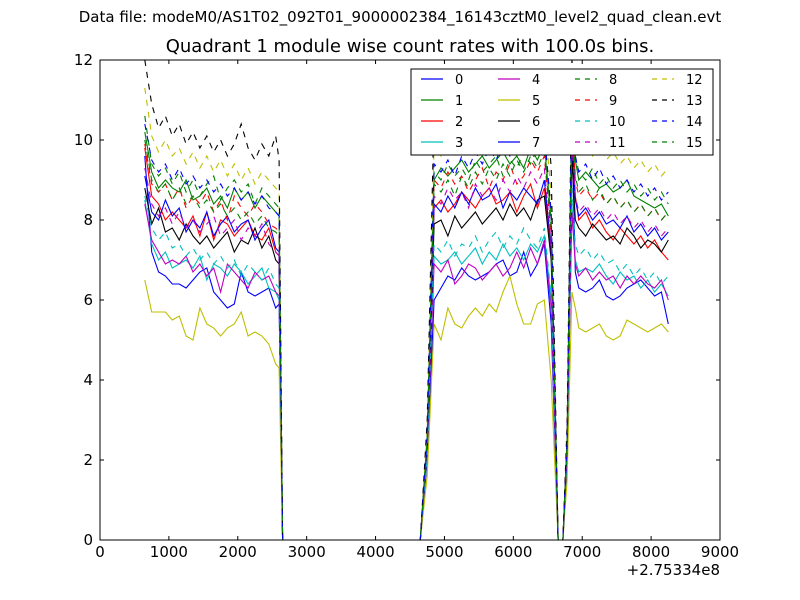  What do you see at coordinates (88, 300) in the screenshot?
I see `y-tick-label: 6` at bounding box center [88, 300].